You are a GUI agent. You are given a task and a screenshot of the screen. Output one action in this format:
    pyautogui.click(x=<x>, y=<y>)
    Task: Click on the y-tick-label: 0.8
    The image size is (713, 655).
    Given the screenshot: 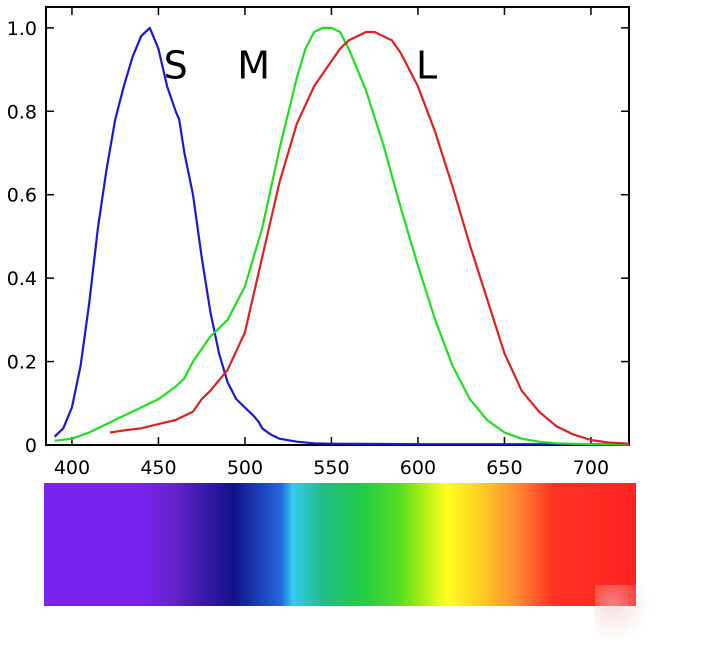 What is the action you would take?
    pyautogui.click(x=22, y=112)
    